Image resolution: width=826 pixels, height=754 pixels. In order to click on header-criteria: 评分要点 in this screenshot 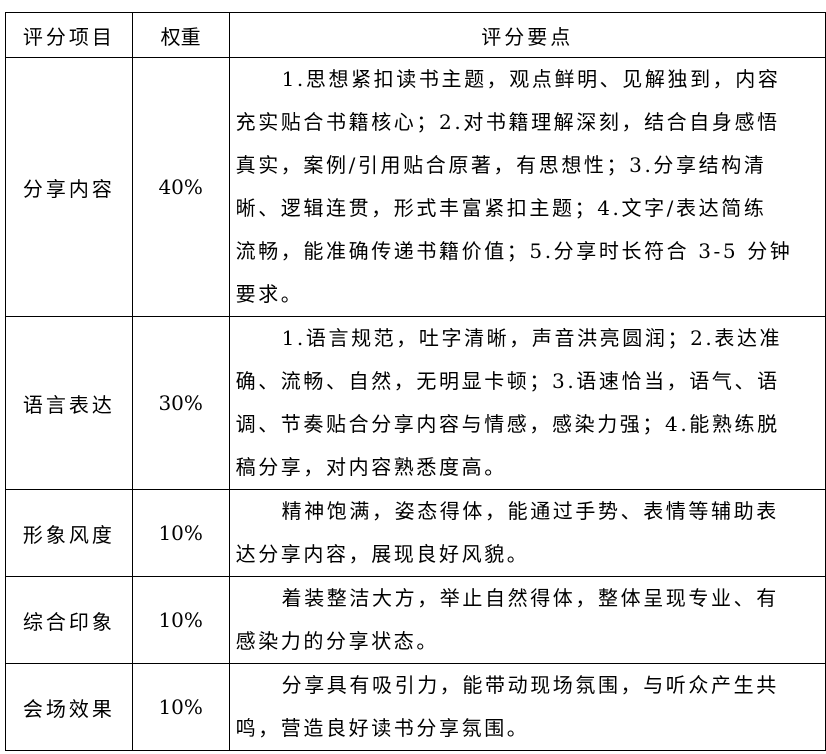, I will do `click(527, 35)`.